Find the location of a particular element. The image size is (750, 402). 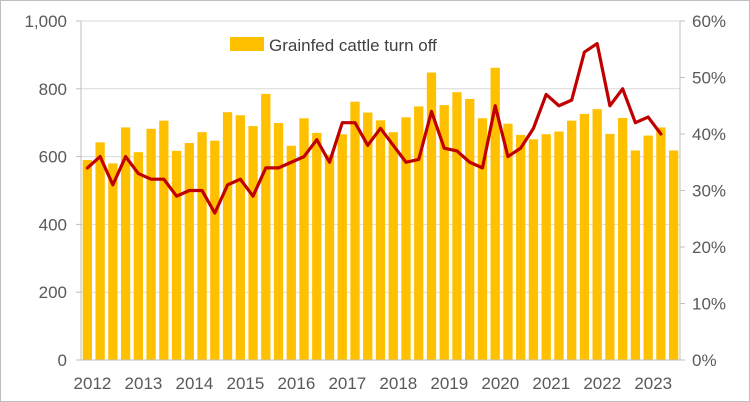

x-tick-label: 2019 is located at coordinates (449, 383).